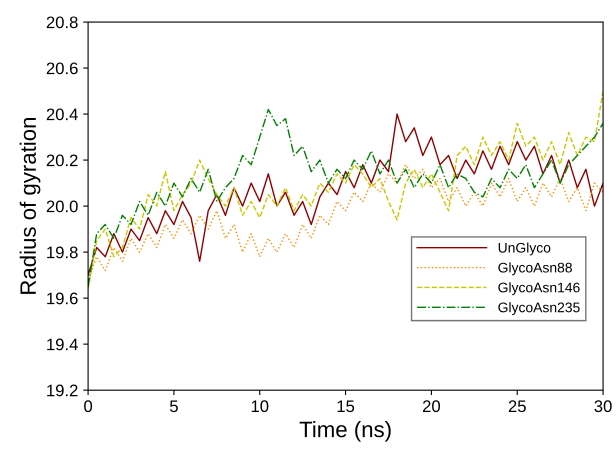 This screenshot has height=450, width=616. What do you see at coordinates (88, 406) in the screenshot?
I see `x-tick-label: 0` at bounding box center [88, 406].